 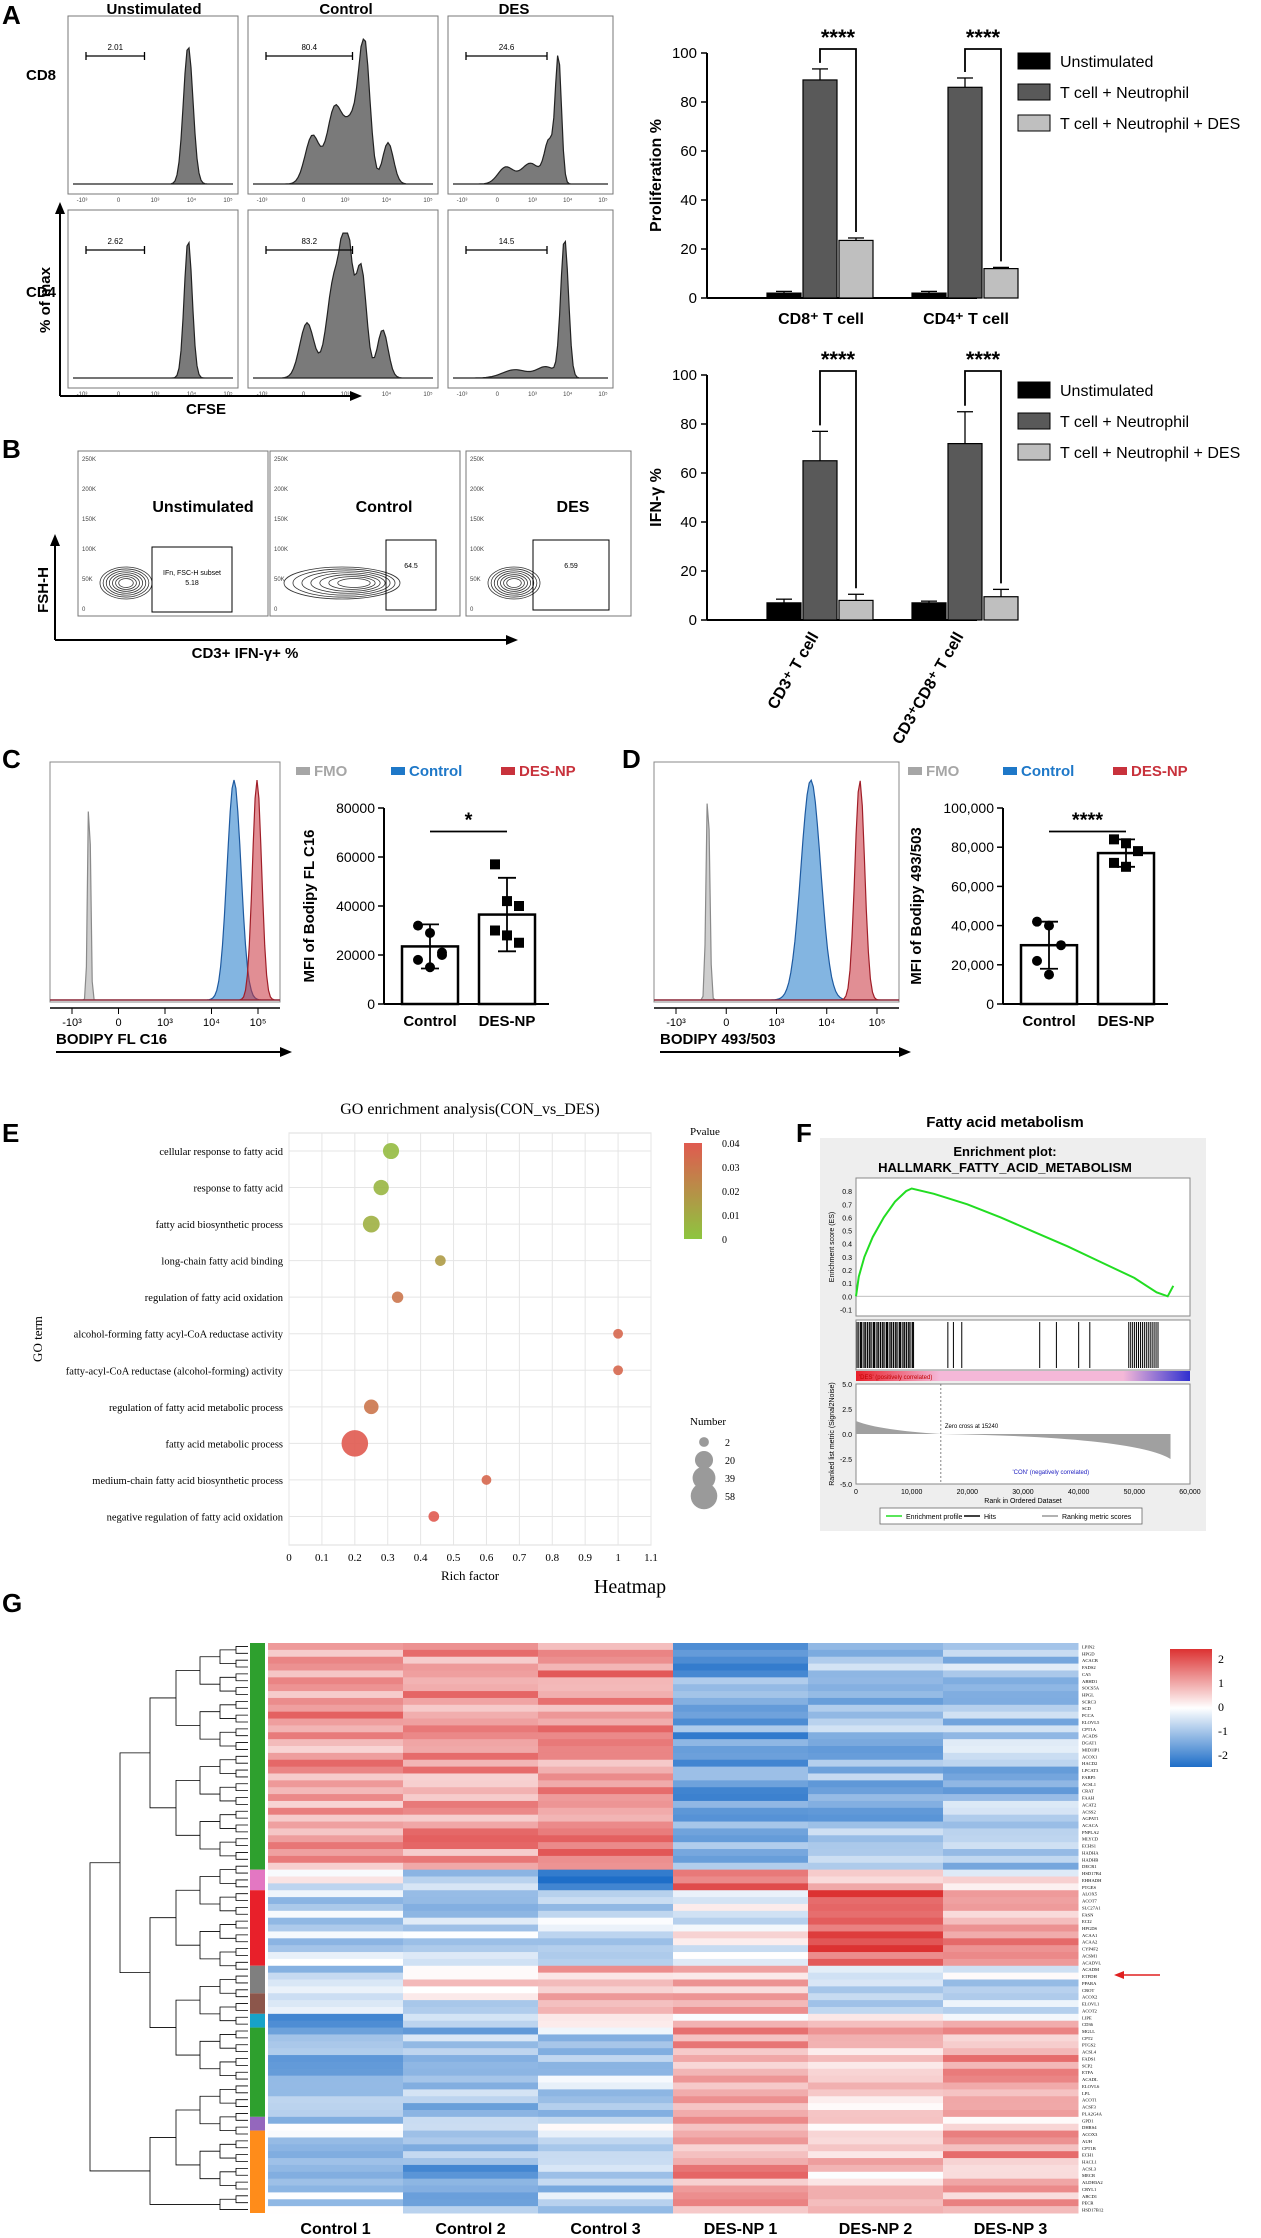 What do you see at coordinates (1090, 1942) in the screenshot?
I see `heatmap-gene-label: ACAA2` at bounding box center [1090, 1942].